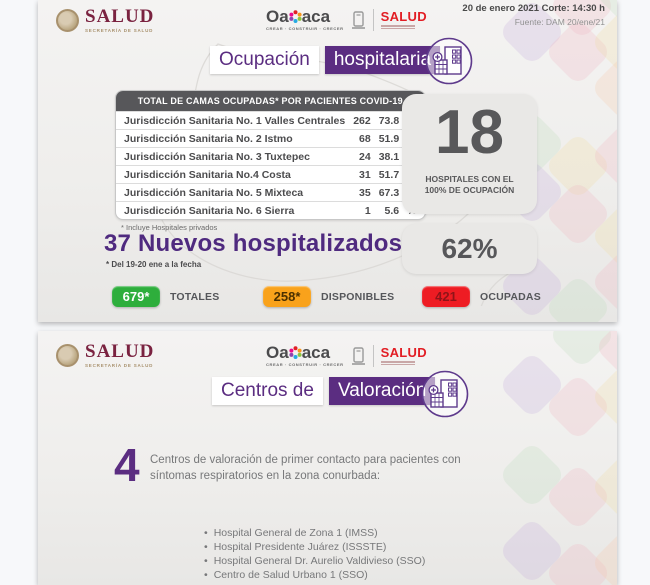 The width and height of the screenshot is (650, 585). What do you see at coordinates (362, 210) in the screenshot?
I see `beds-occupied: 1` at bounding box center [362, 210].